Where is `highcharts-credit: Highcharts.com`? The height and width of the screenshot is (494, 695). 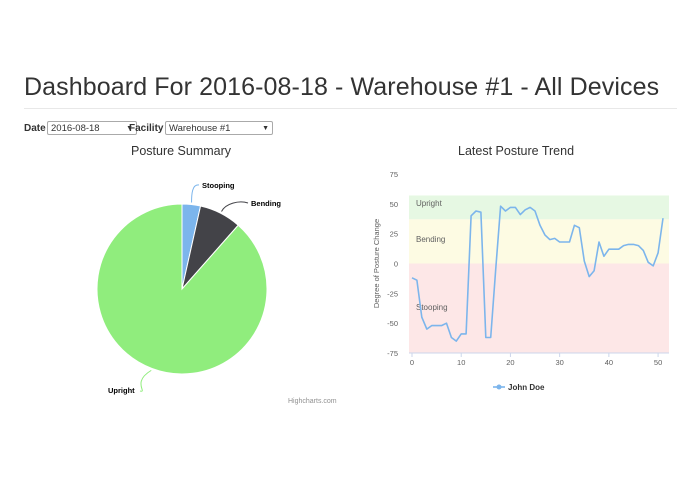 highcharts-credit: Highcharts.com is located at coordinates (312, 401).